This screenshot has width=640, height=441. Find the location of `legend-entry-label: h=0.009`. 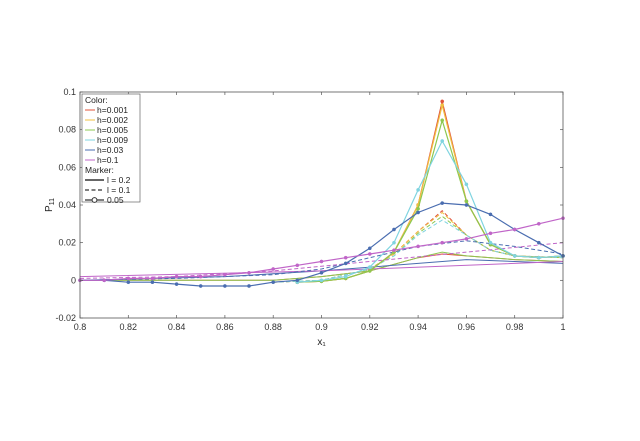

legend-entry-label: h=0.009 is located at coordinates (112, 140).